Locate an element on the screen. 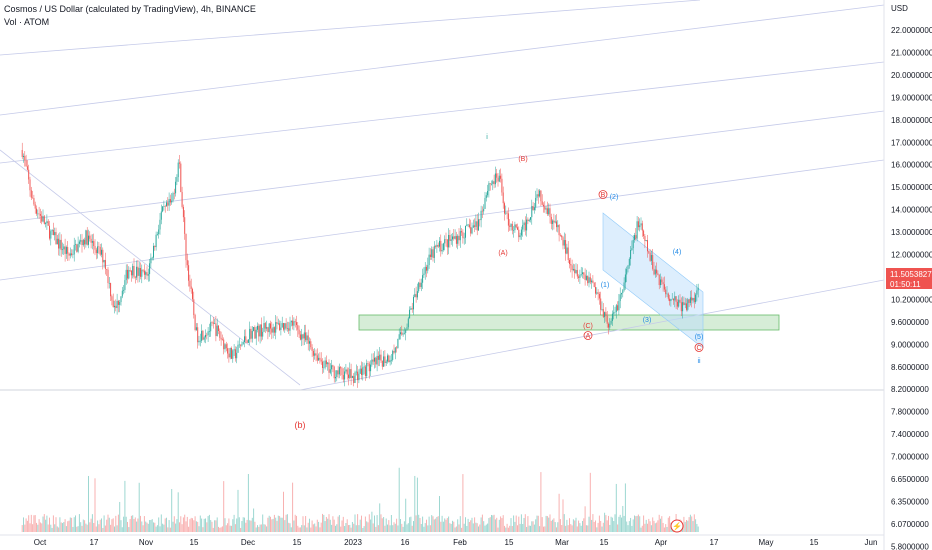 Image resolution: width=932 pixels, height=550 pixels. price-tick-label: 14.0000000 is located at coordinates (911, 210).